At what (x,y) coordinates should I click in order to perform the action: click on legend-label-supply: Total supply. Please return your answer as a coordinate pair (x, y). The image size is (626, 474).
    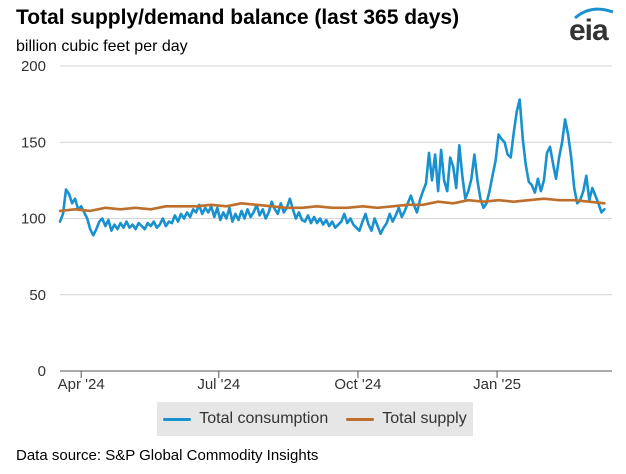
    Looking at the image, I should click on (424, 418).